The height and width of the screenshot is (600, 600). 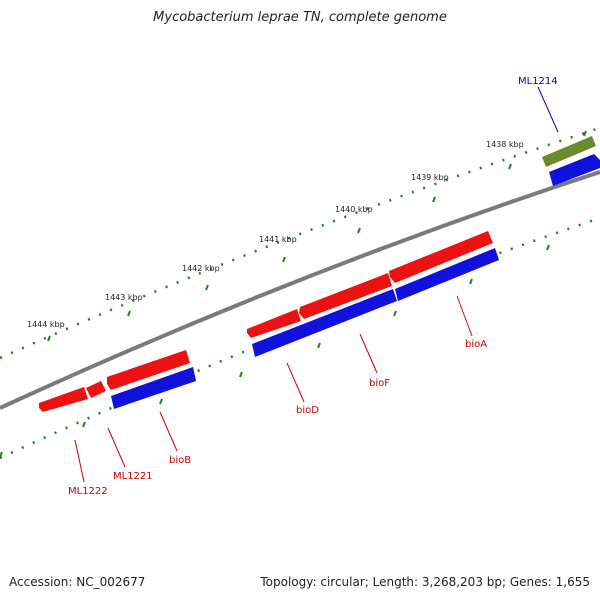 What do you see at coordinates (295, 382) in the screenshot?
I see `leader-bioD` at bounding box center [295, 382].